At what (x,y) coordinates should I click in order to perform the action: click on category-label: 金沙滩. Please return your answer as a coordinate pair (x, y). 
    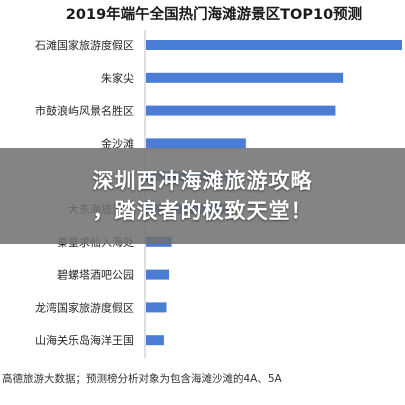
    Looking at the image, I should click on (117, 143).